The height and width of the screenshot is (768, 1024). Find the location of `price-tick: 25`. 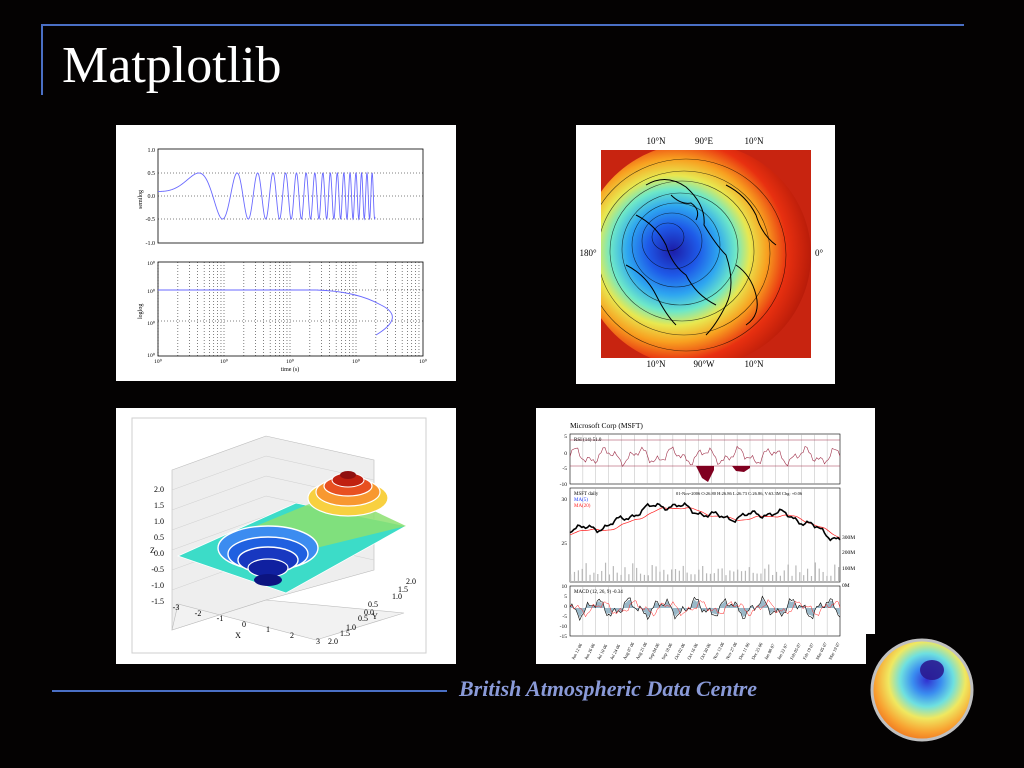

price-tick: 25 is located at coordinates (565, 544).